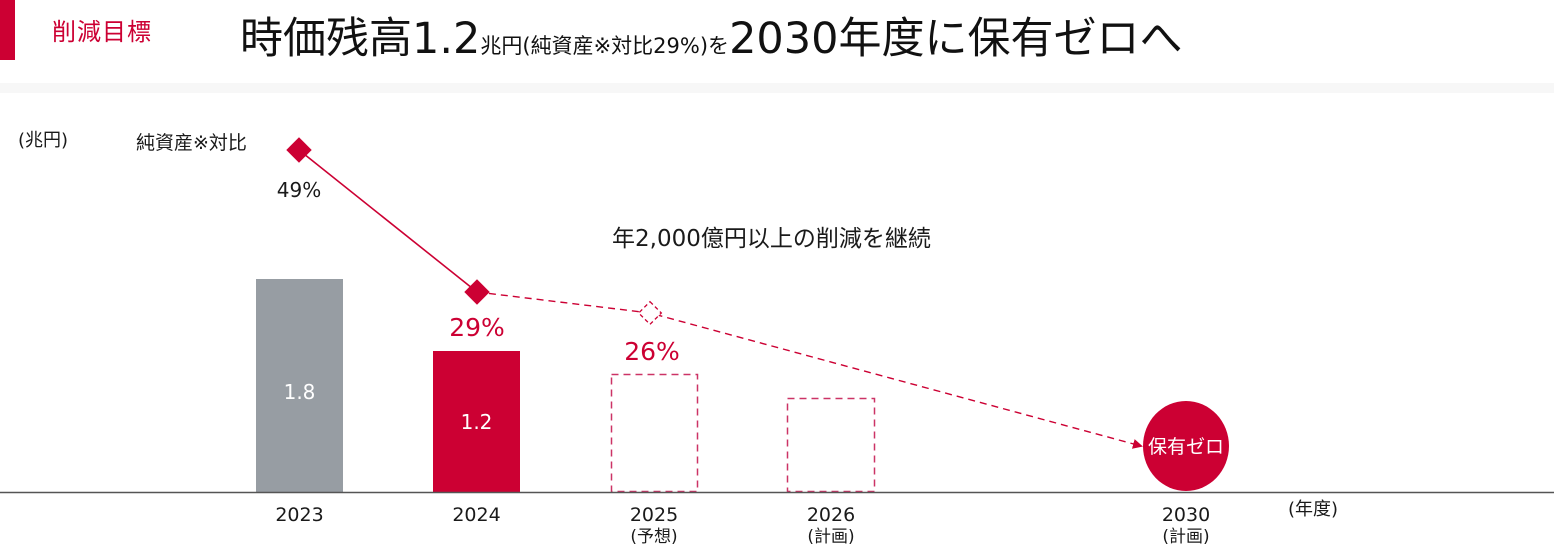 This screenshot has height=546, width=1554. What do you see at coordinates (1313, 509) in the screenshot?
I see `x-axis-unit: (年度)` at bounding box center [1313, 509].